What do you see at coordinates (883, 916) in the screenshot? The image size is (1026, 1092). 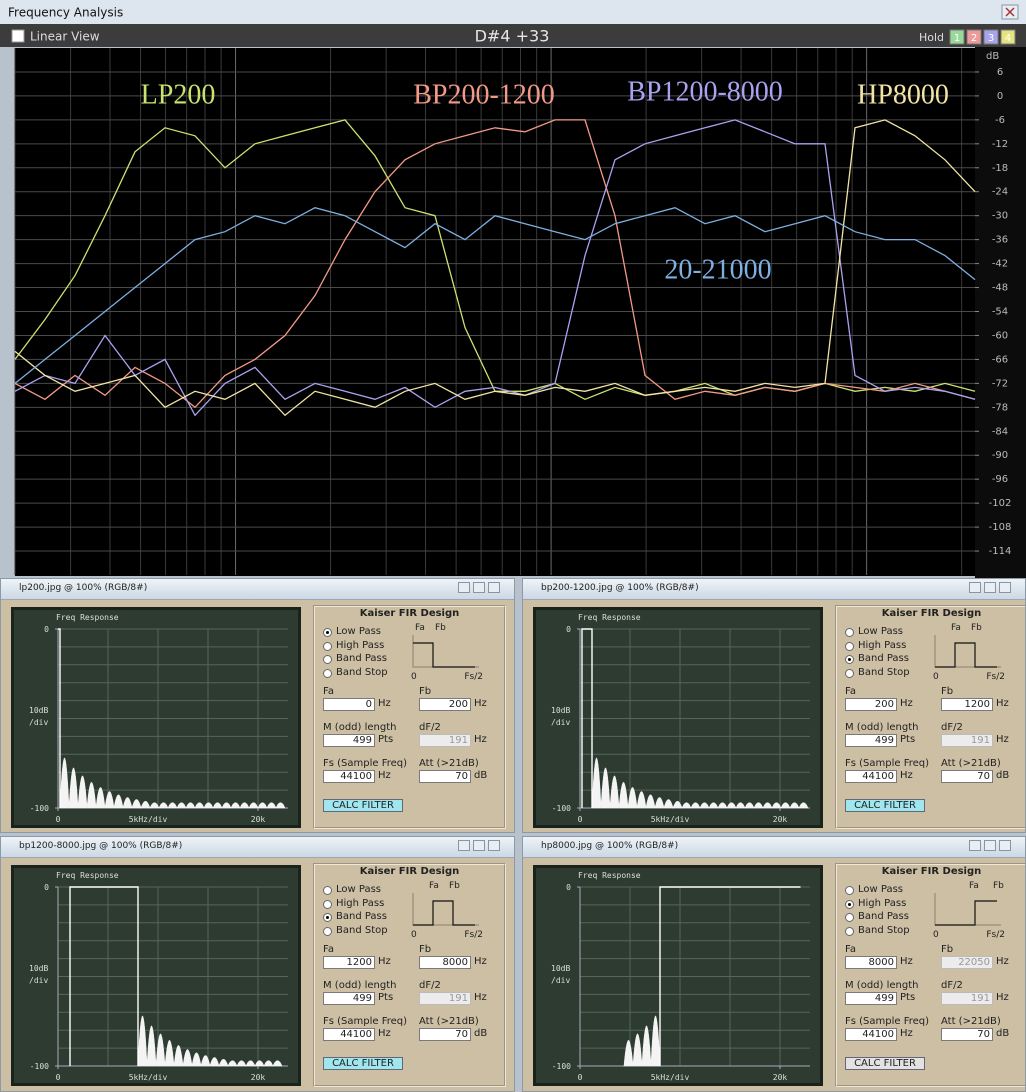 I see `radio-label: Band Pass` at bounding box center [883, 916].